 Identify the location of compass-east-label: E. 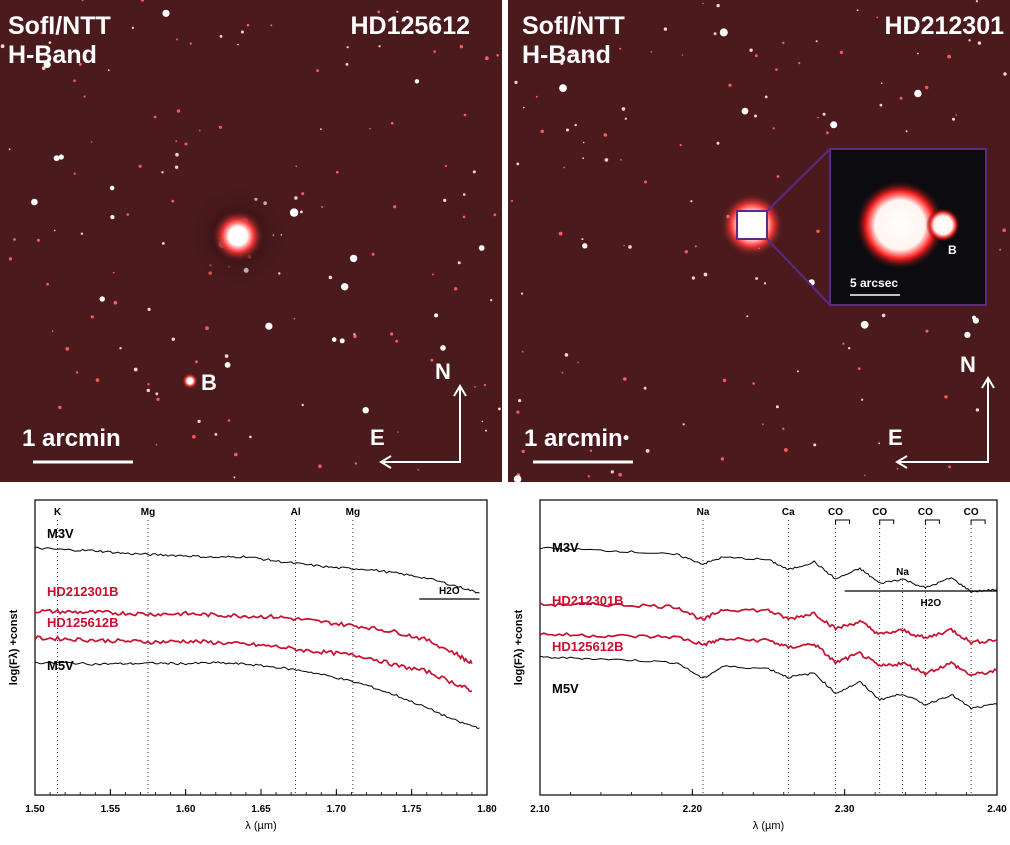
(895, 437).